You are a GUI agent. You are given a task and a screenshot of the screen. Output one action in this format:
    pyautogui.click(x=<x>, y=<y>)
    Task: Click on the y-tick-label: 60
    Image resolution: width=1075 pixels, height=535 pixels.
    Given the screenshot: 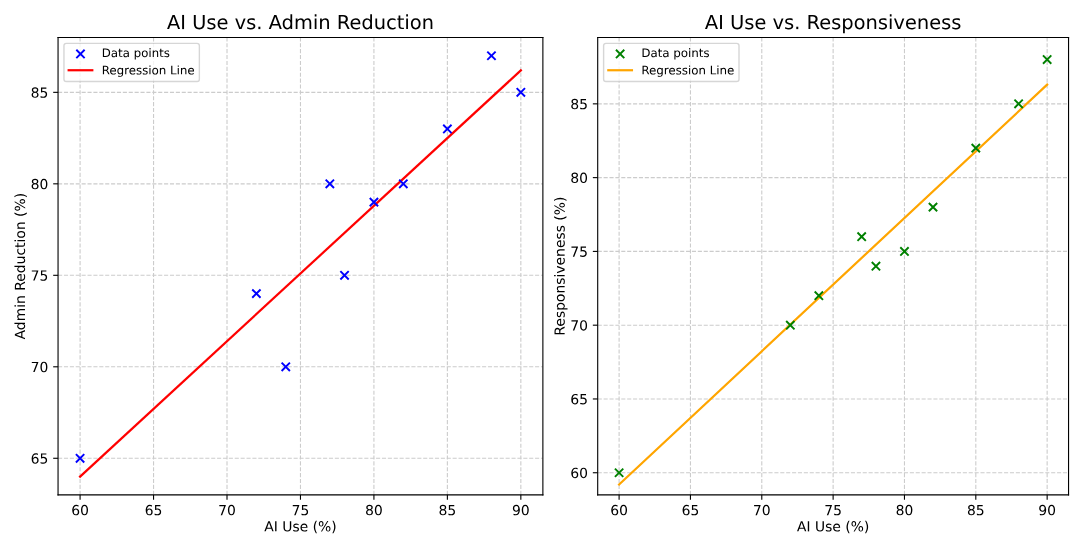 What is the action you would take?
    pyautogui.click(x=579, y=473)
    